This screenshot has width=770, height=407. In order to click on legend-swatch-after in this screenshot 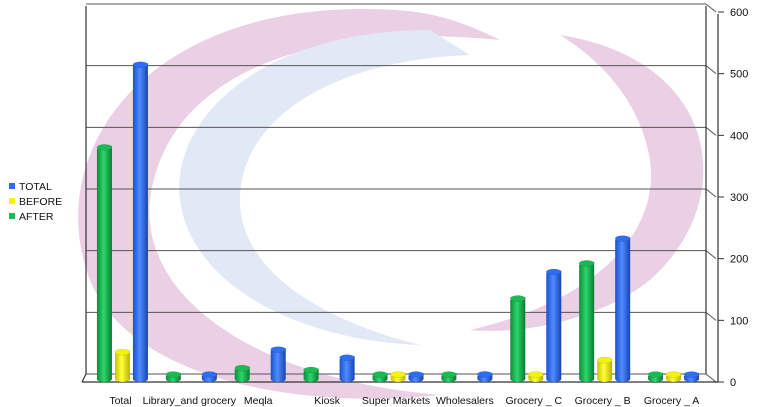, I will do `click(12, 216)`.